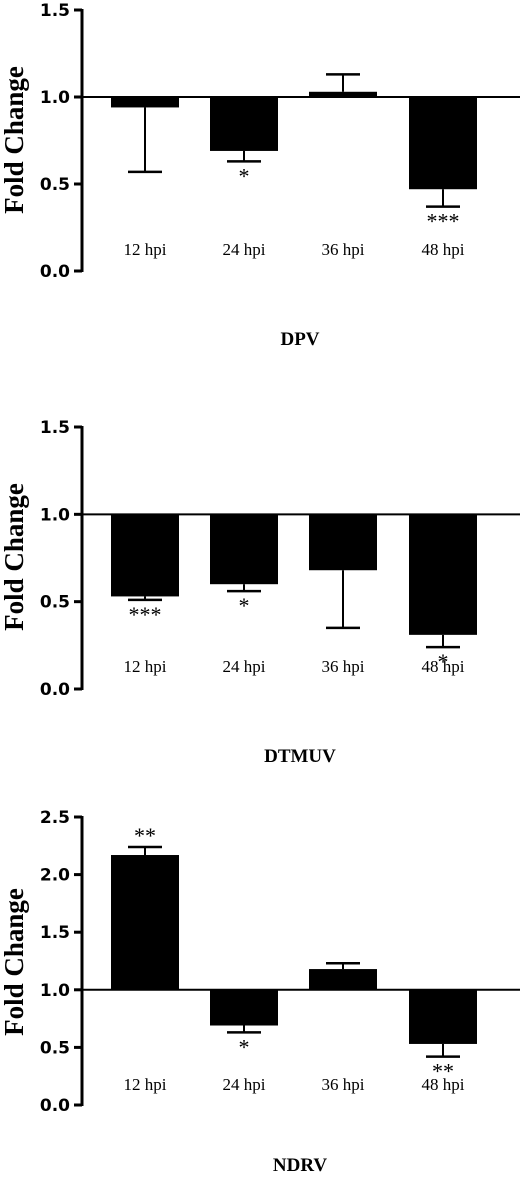 This screenshot has height=1181, width=532. What do you see at coordinates (299, 339) in the screenshot?
I see `chart-title: DPV` at bounding box center [299, 339].